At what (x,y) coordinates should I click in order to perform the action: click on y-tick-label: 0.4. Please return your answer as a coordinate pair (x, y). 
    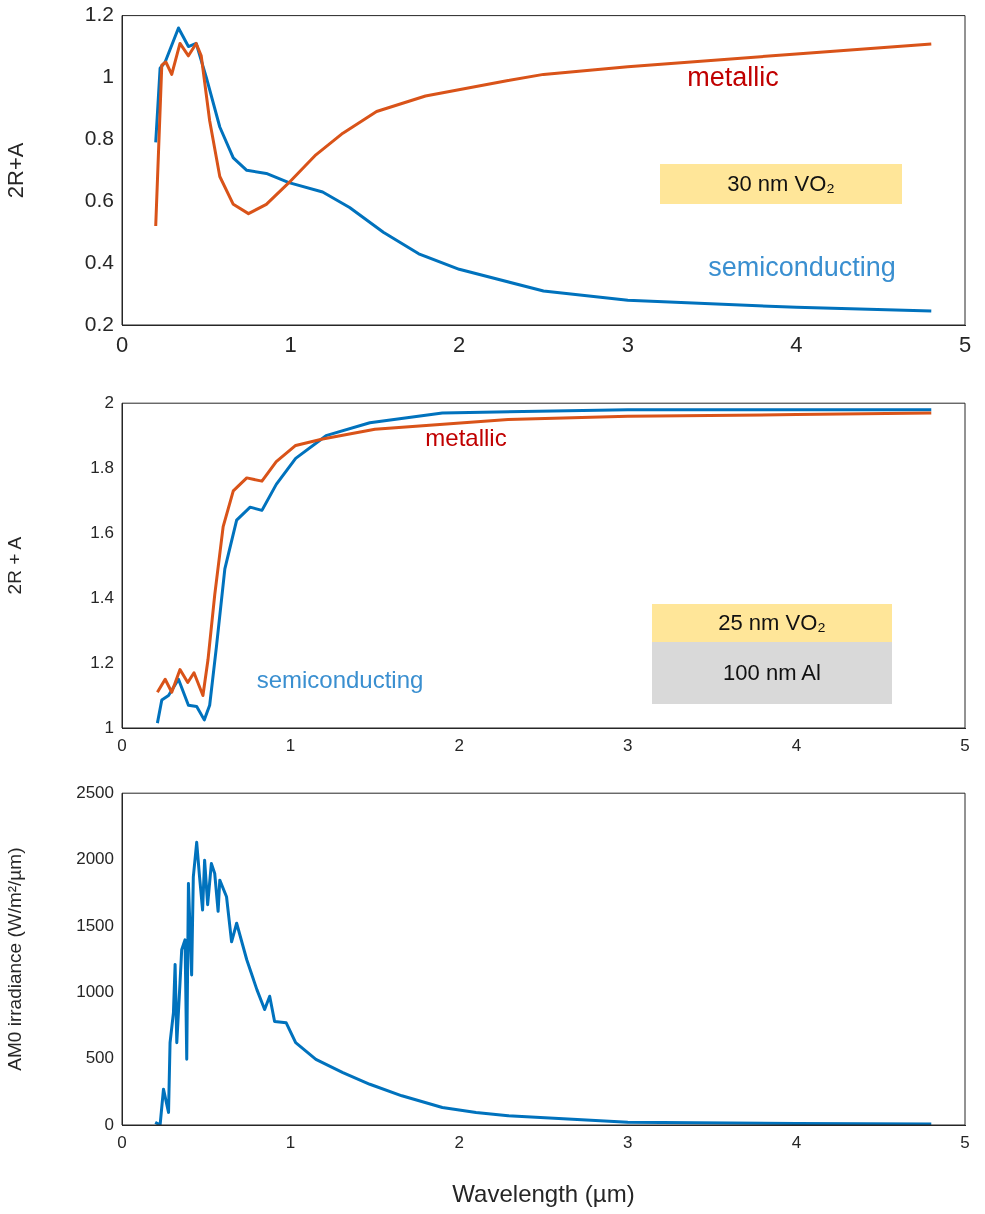
    Looking at the image, I should click on (99, 261).